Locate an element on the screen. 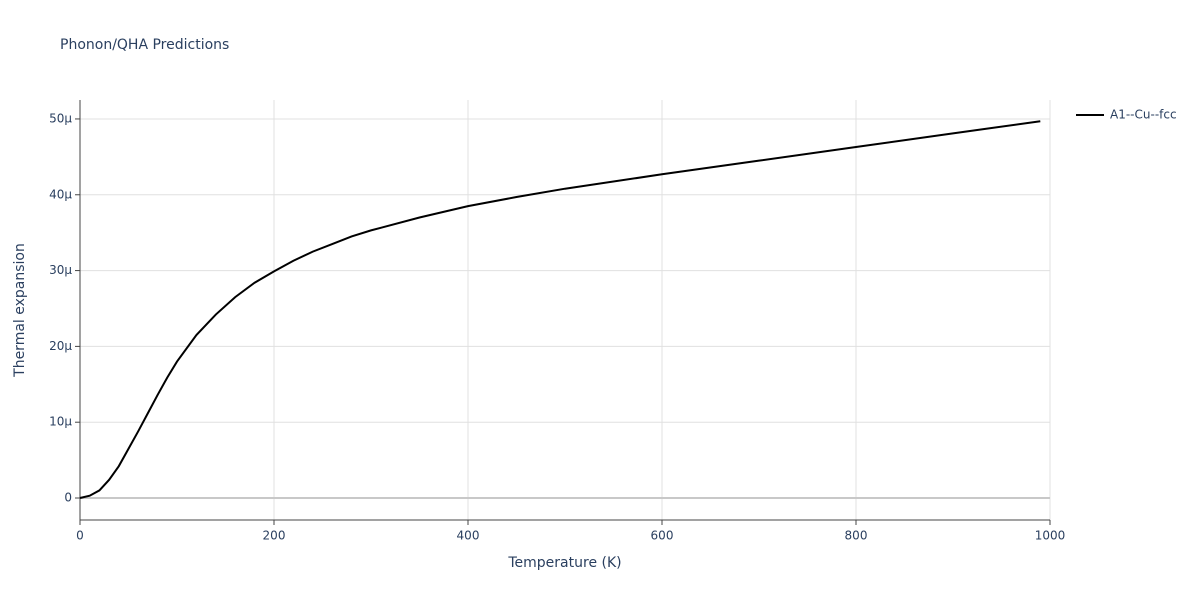 This screenshot has width=1200, height=604. y-tick-label: 40μ is located at coordinates (60, 194).